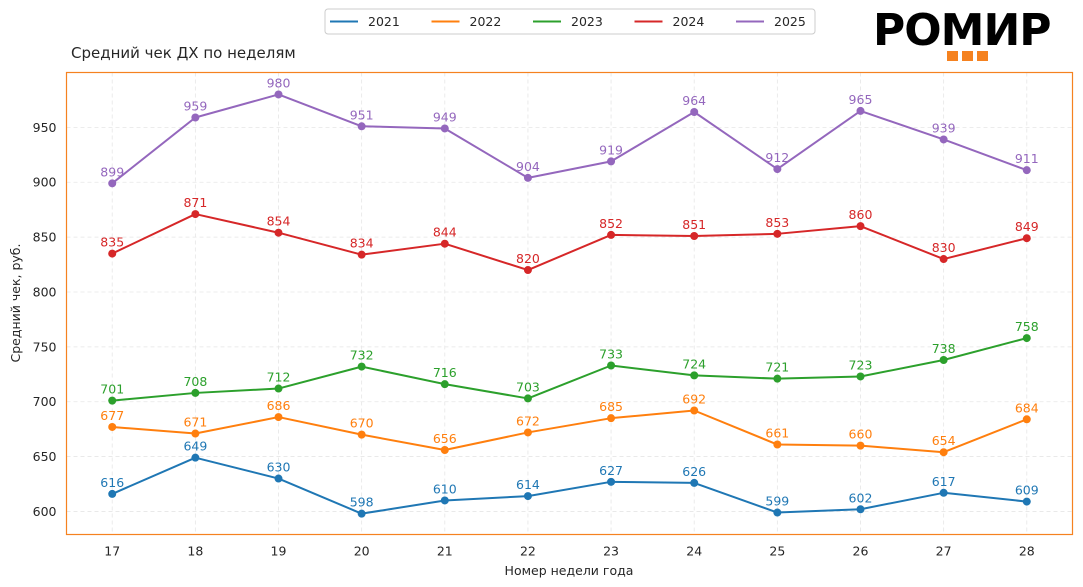 This screenshot has height=587, width=1083. I want to click on data-label: 716, so click(445, 372).